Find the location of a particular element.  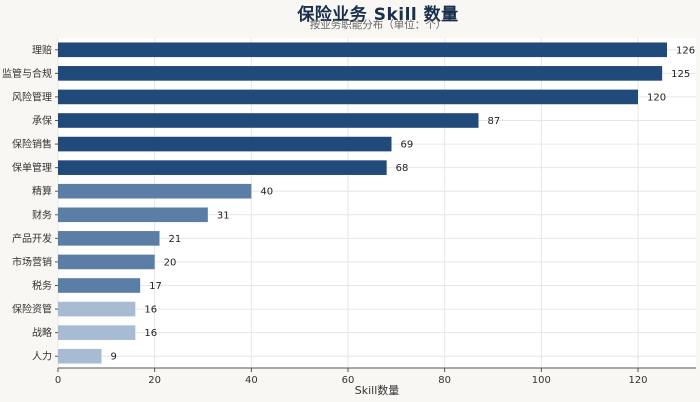

y-tick-label: 保险销售 is located at coordinates (32, 144).